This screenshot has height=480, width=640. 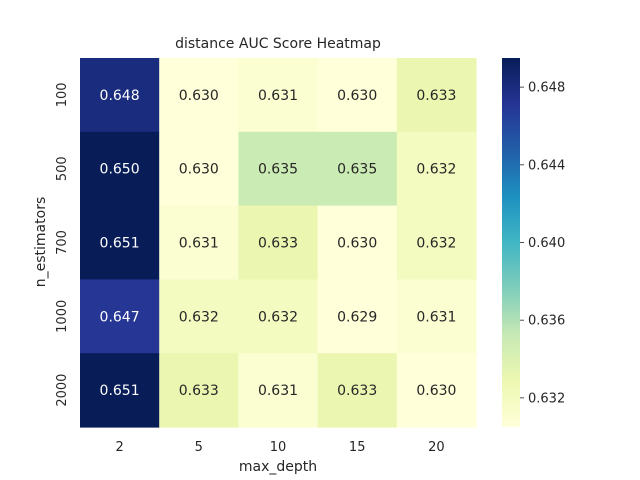 I want to click on cell-value-label: 0.629, so click(x=357, y=317).